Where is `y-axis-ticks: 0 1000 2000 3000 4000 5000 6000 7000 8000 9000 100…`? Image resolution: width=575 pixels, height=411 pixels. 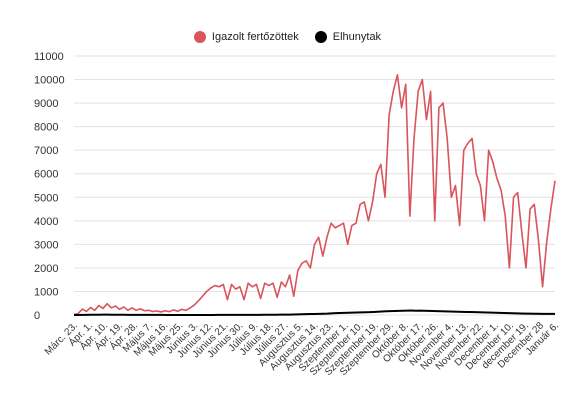
y-axis-ticks: 0 1000 2000 3000 4000 5000 6000 7000 8000 9000 100… is located at coordinates (49, 186).